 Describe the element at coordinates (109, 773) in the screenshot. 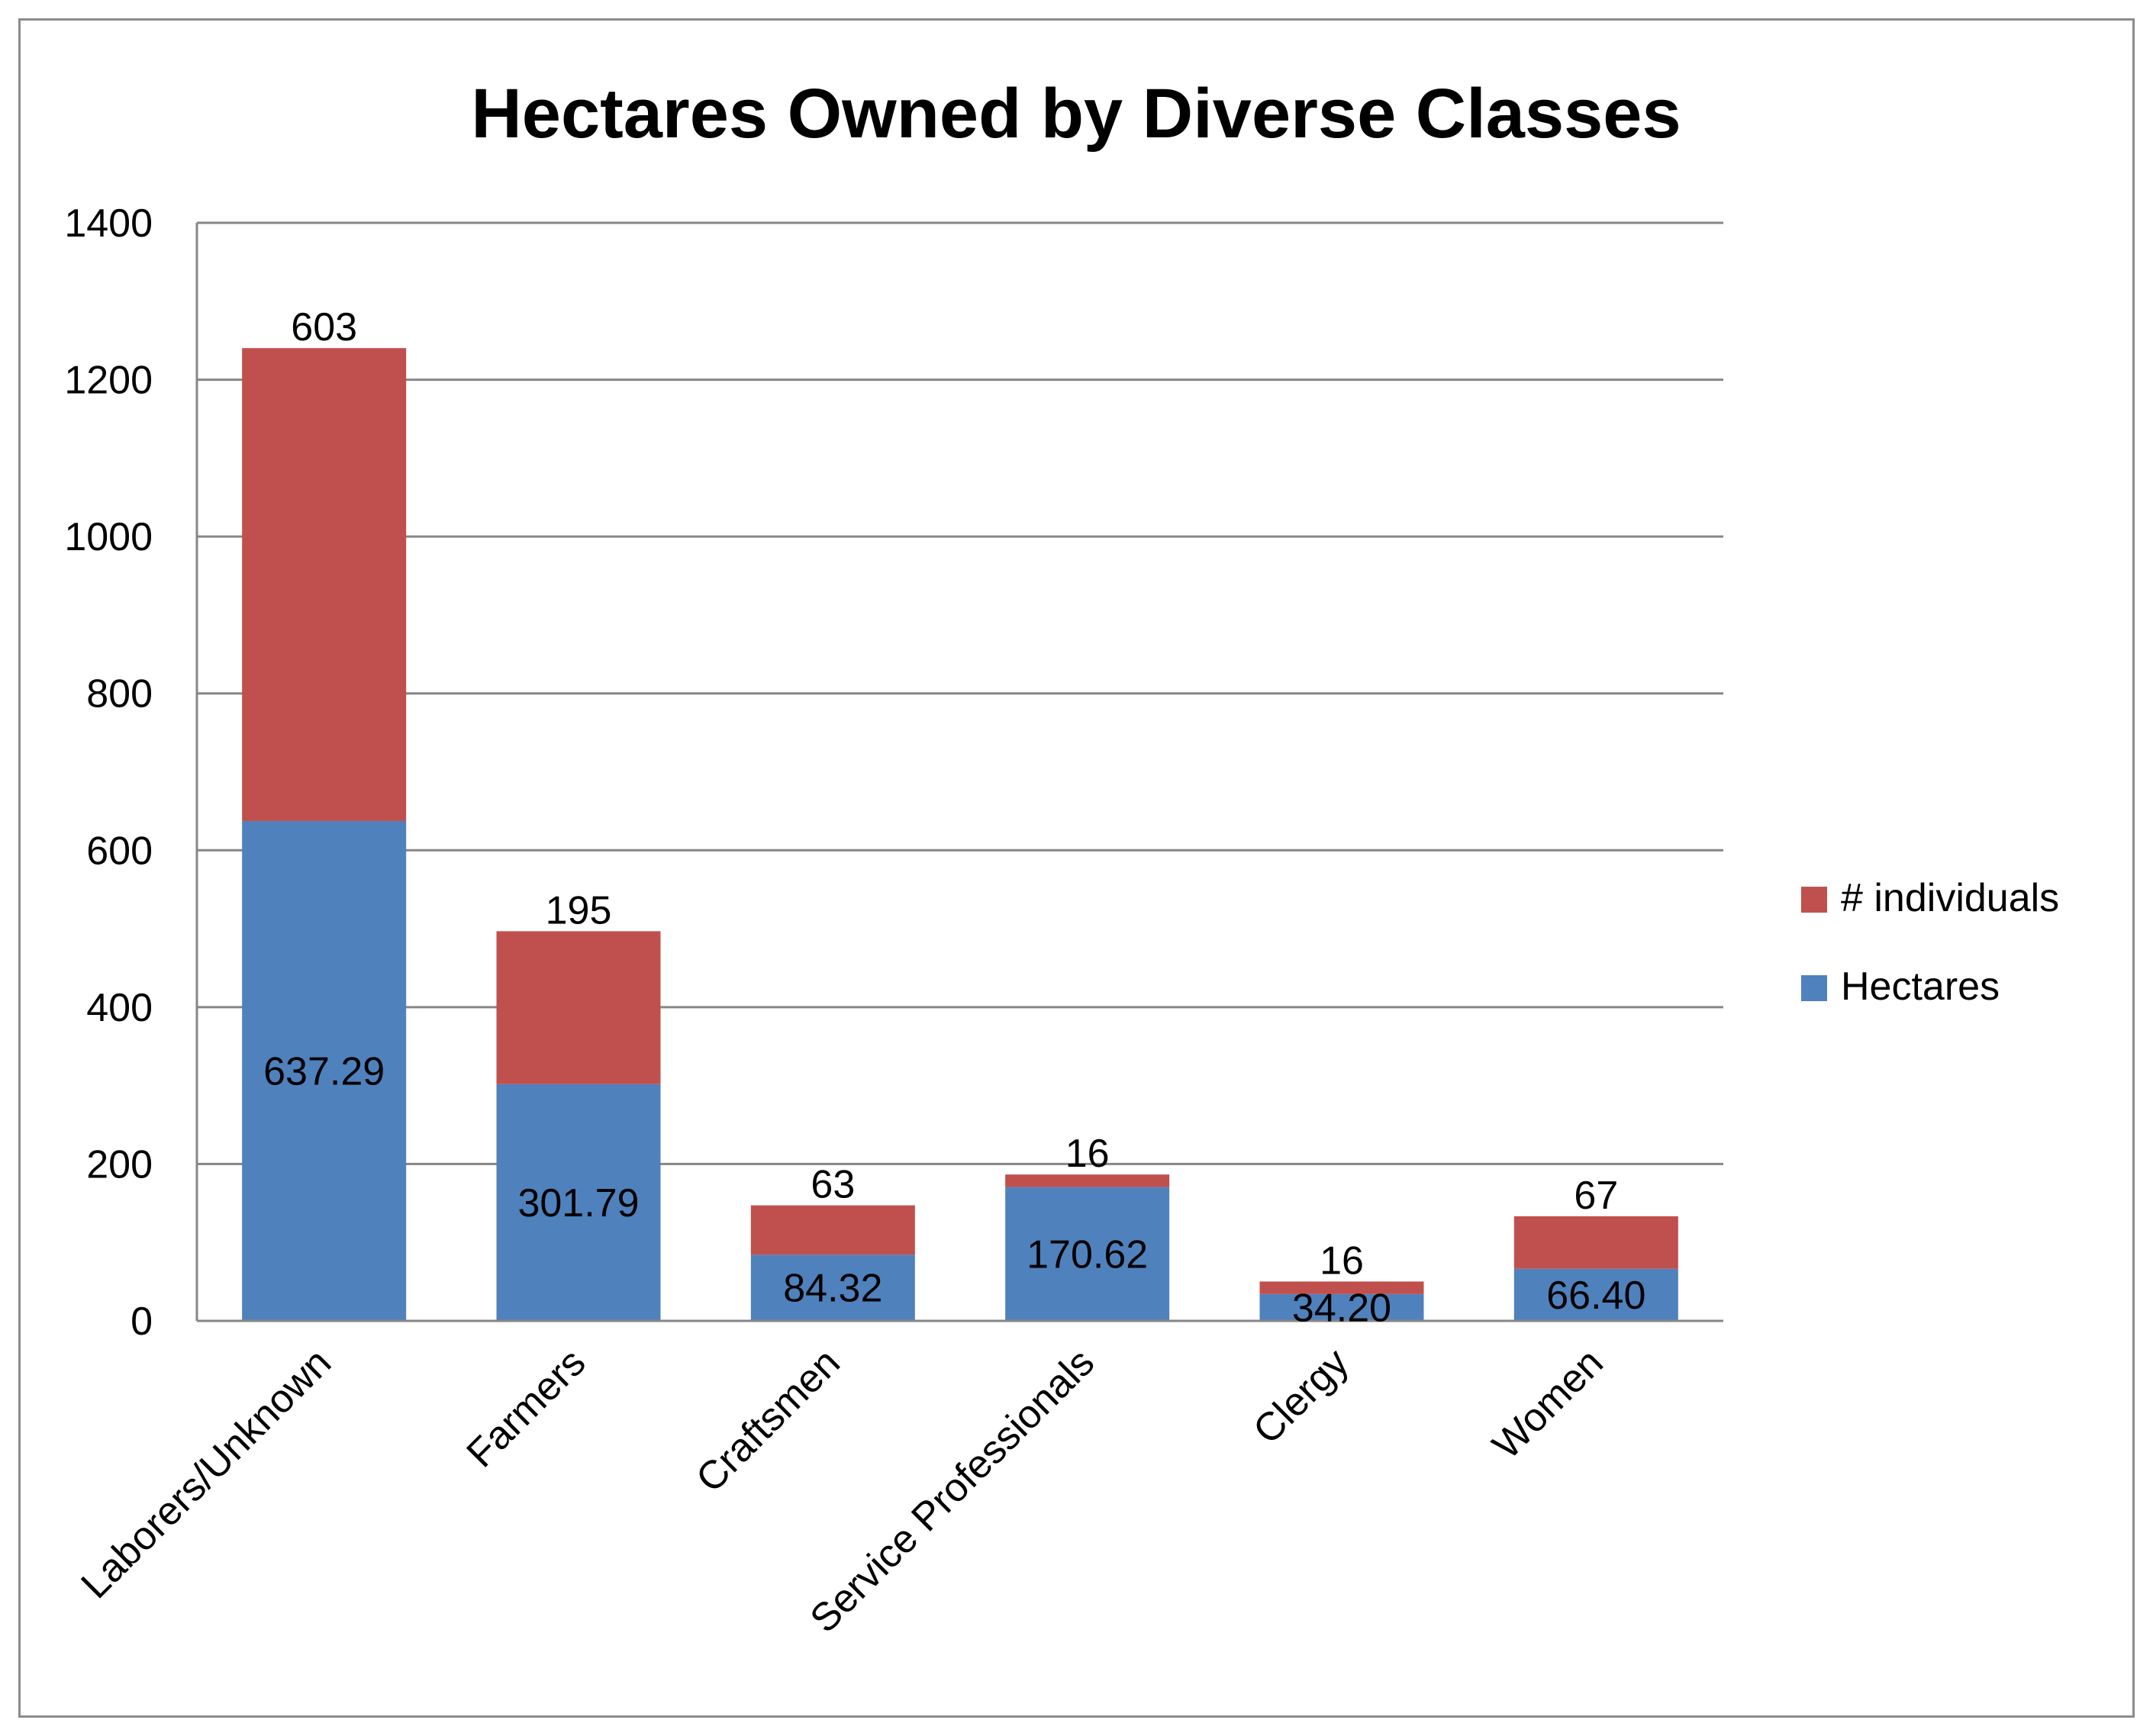

I see `y-axis-ticks: 0 200 400 600 800 1000 1200 1400` at that location.